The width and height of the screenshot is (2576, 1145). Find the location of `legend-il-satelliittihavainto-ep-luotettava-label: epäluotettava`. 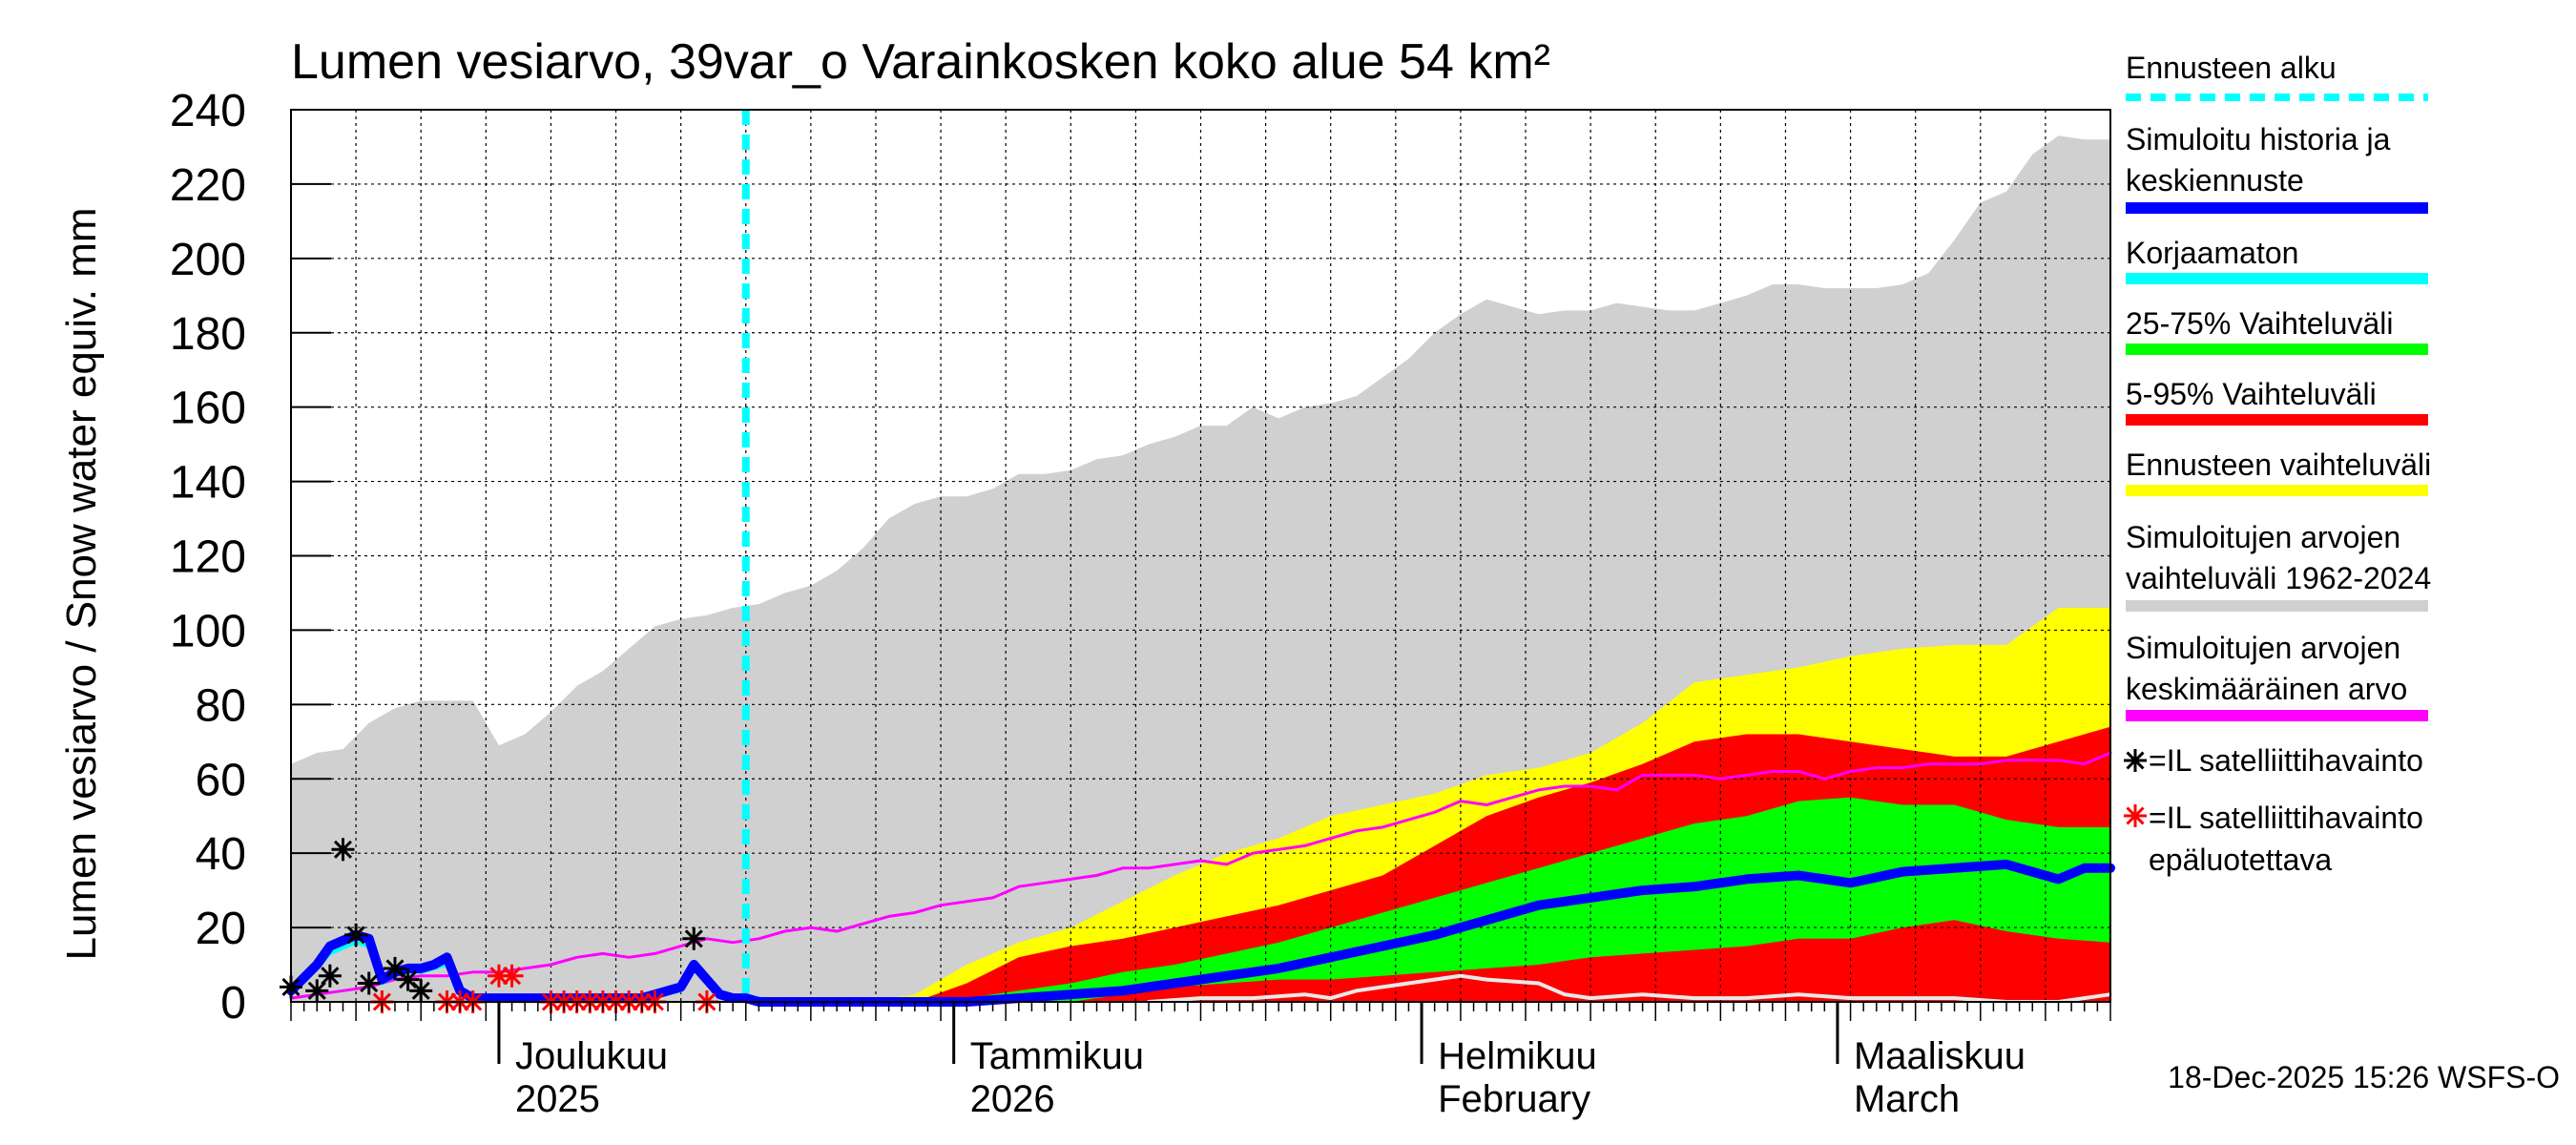

legend-il-satelliittihavainto-ep-luotettava-label: epäluotettava is located at coordinates (2240, 860).